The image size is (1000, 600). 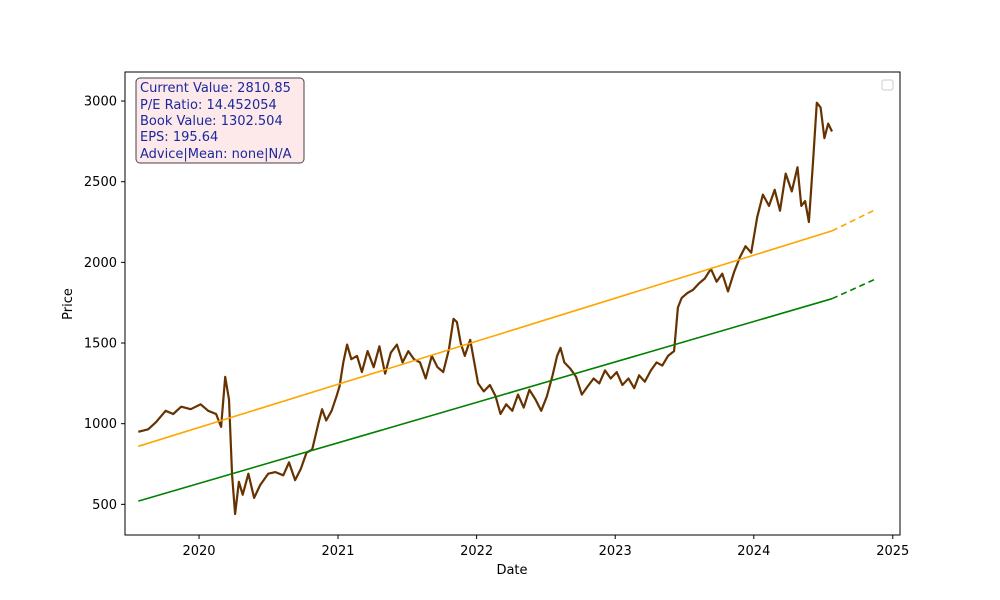 What do you see at coordinates (198, 551) in the screenshot?
I see `x-tick-label-2020: 2020` at bounding box center [198, 551].